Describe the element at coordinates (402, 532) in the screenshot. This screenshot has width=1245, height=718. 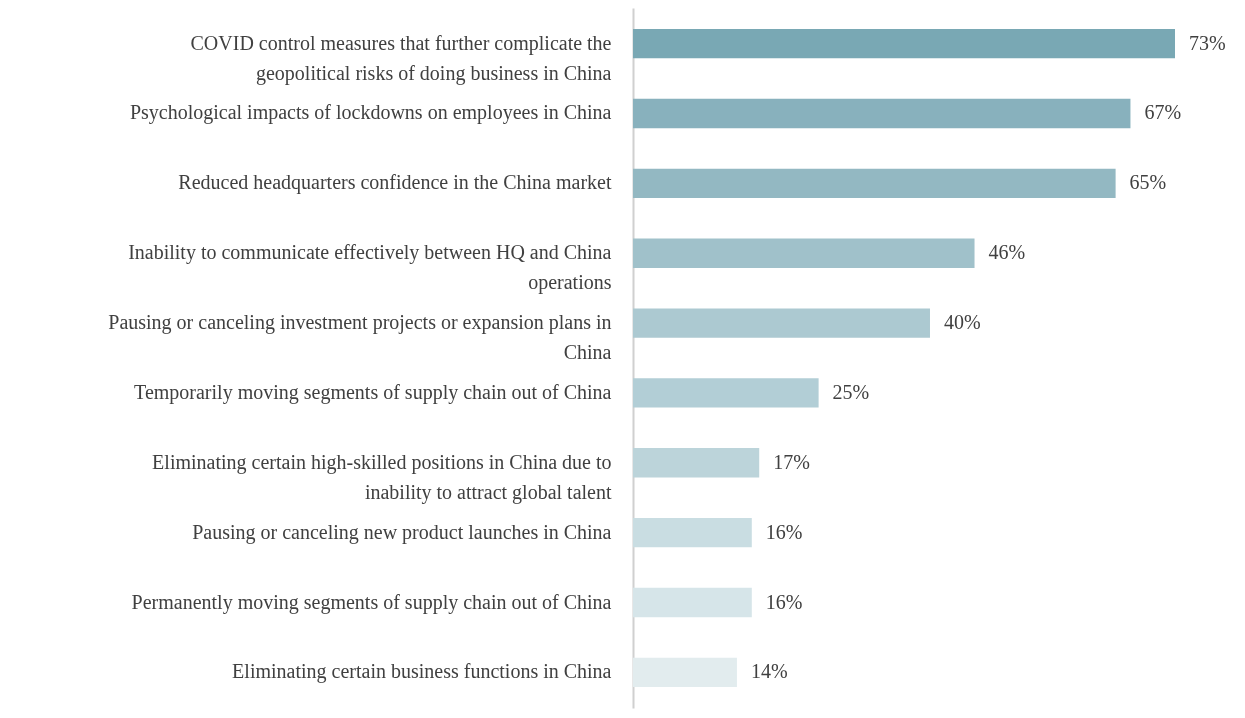
I see `y-tick-label: Pausing or canceling new product launches in China` at that location.